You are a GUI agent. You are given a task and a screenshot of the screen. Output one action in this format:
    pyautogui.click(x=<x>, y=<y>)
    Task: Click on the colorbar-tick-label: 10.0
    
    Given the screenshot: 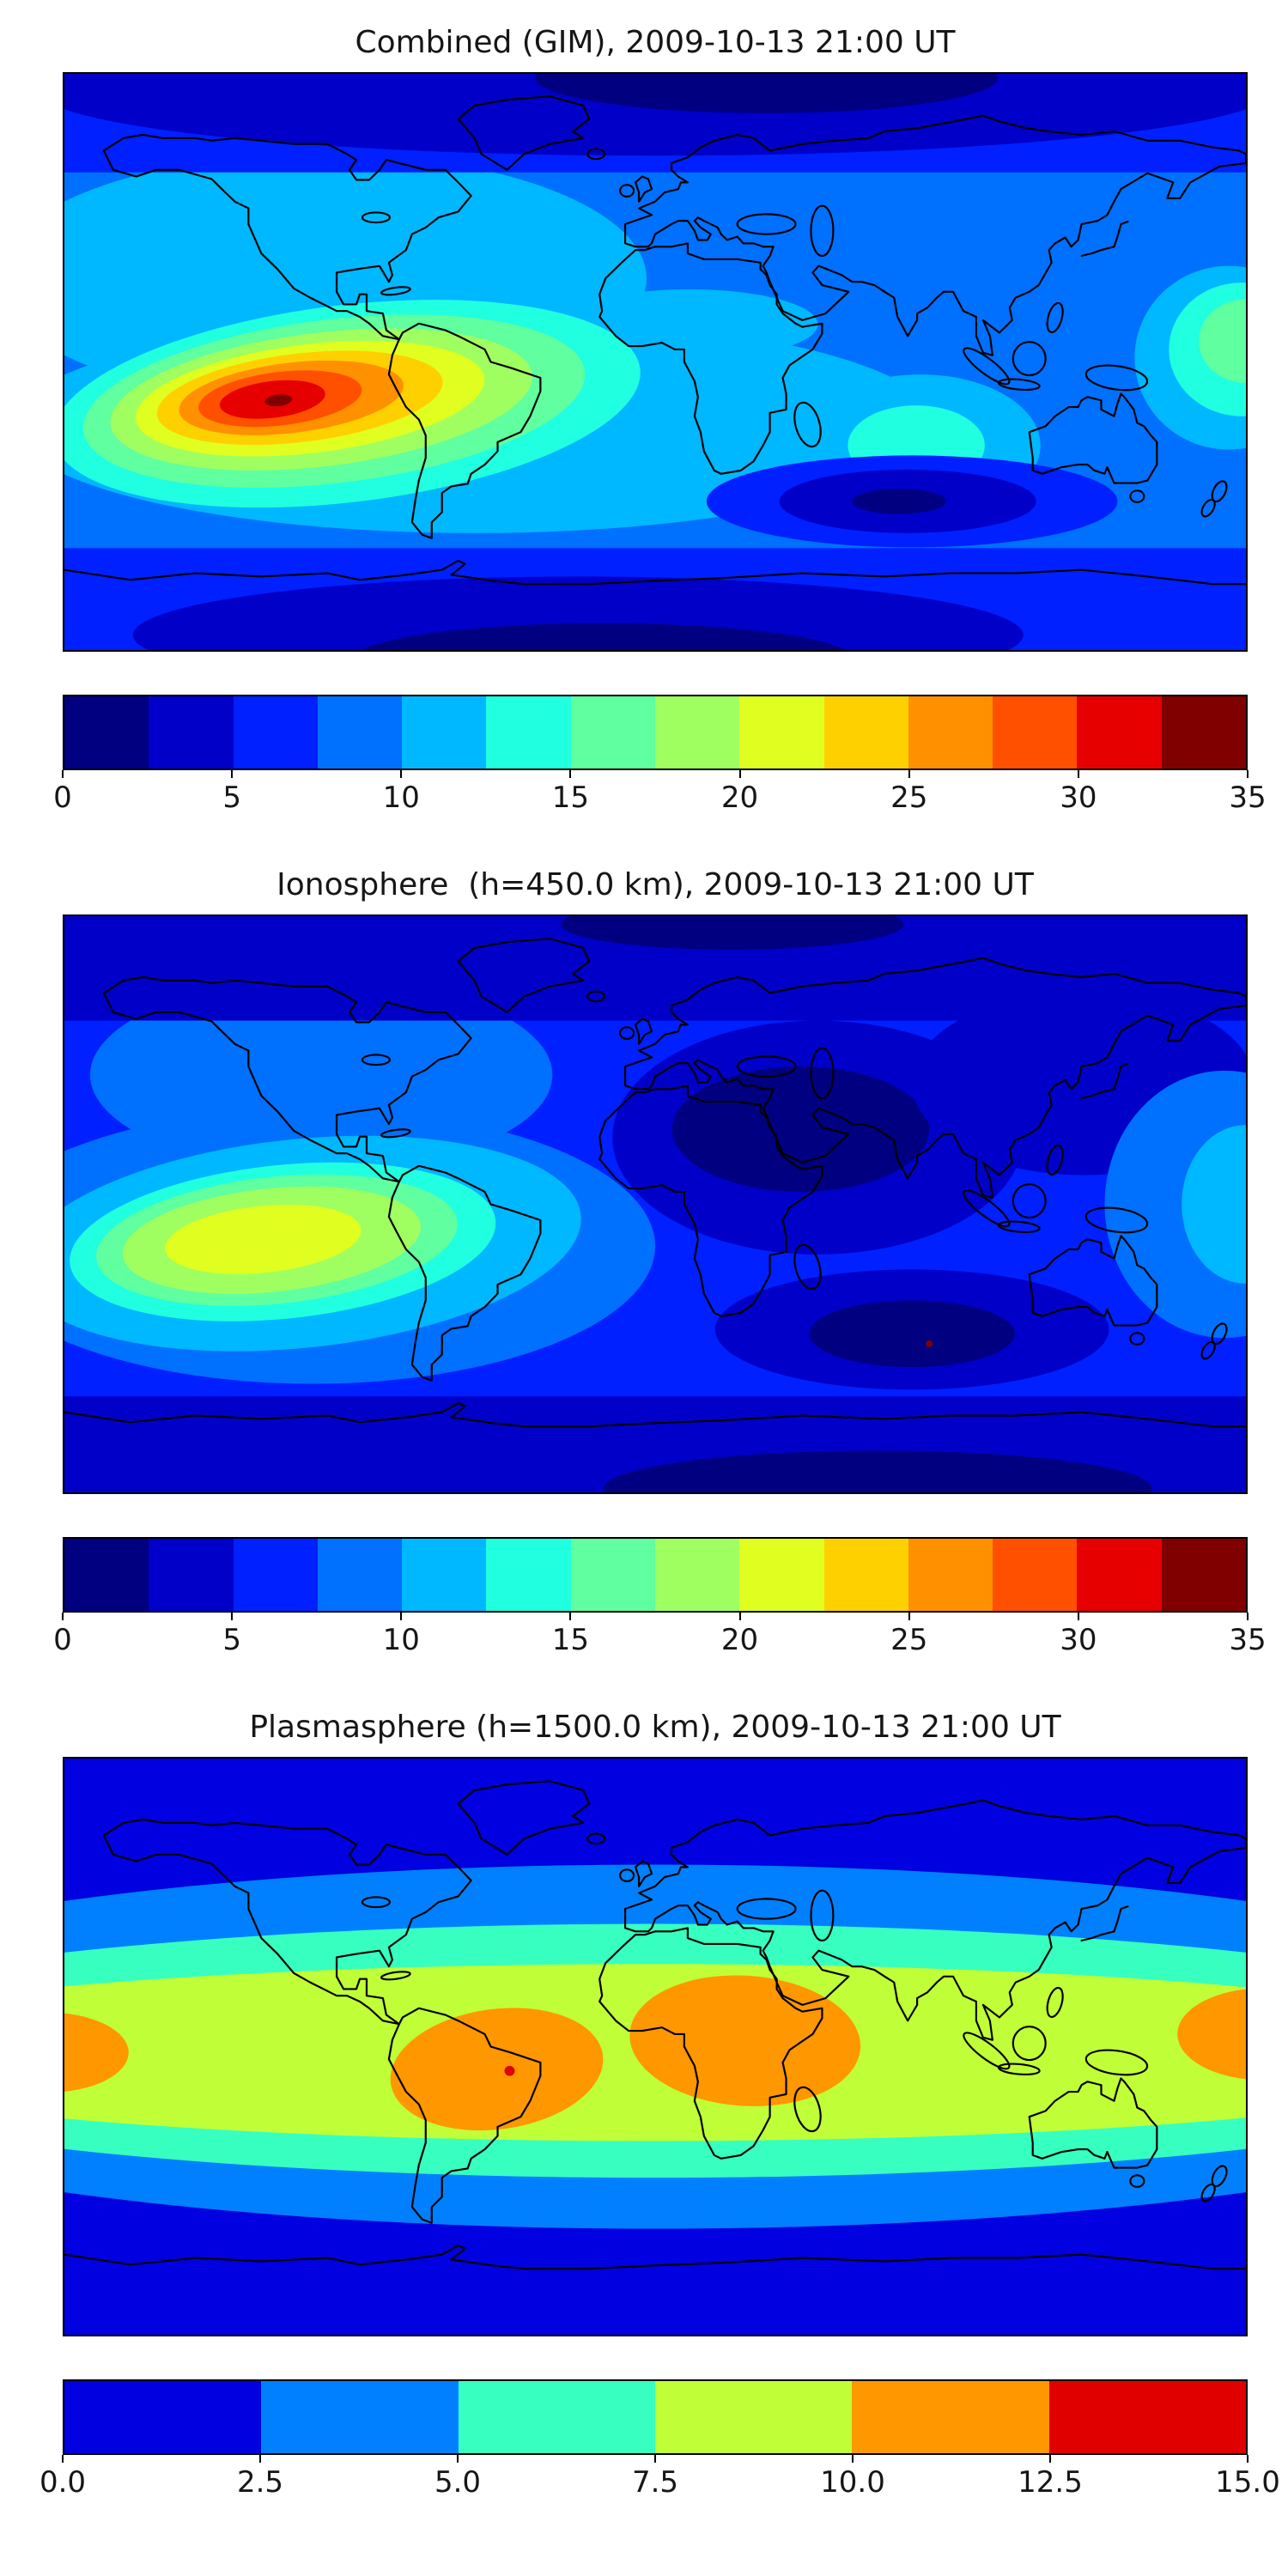 What is the action you would take?
    pyautogui.click(x=852, y=2482)
    